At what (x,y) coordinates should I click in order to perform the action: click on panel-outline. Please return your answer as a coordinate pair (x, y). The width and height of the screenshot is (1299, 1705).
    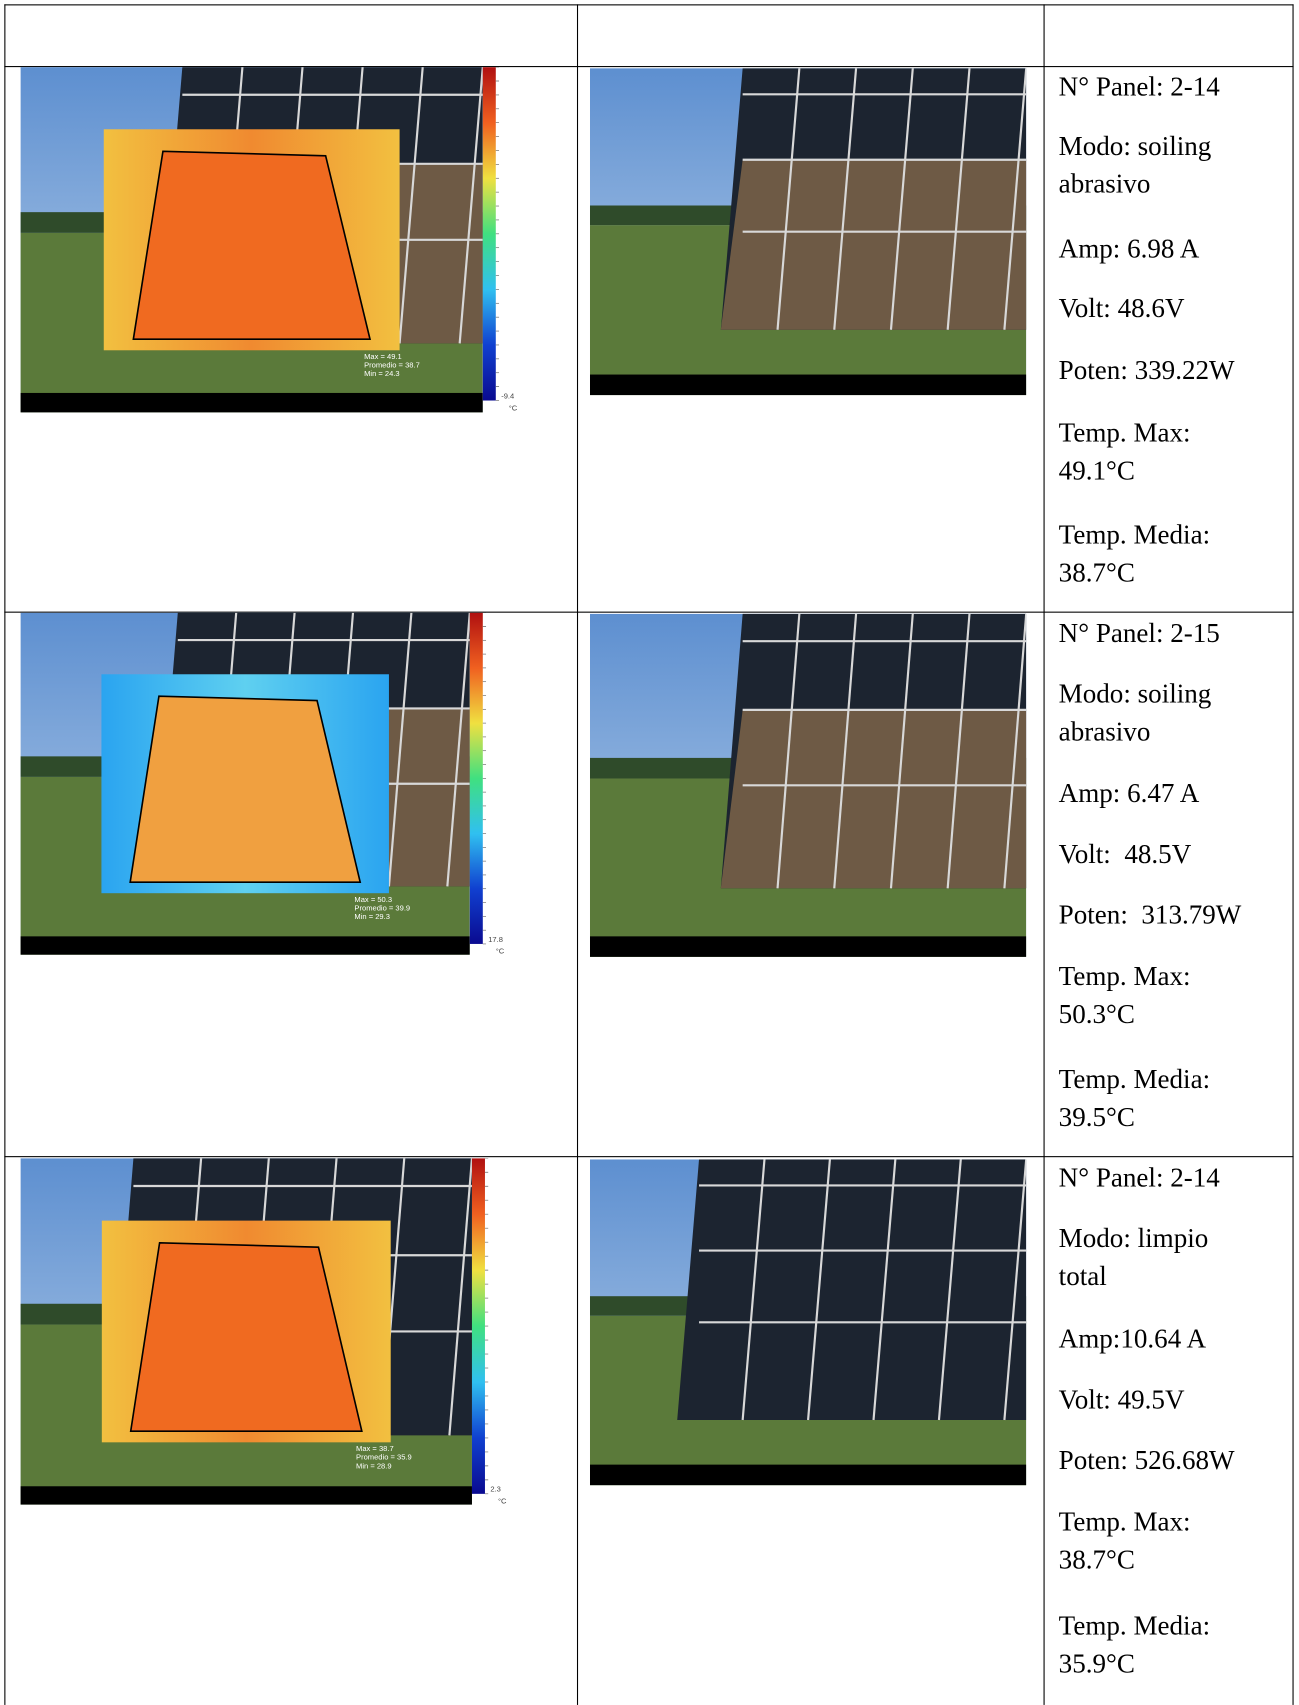
    Looking at the image, I should click on (252, 245).